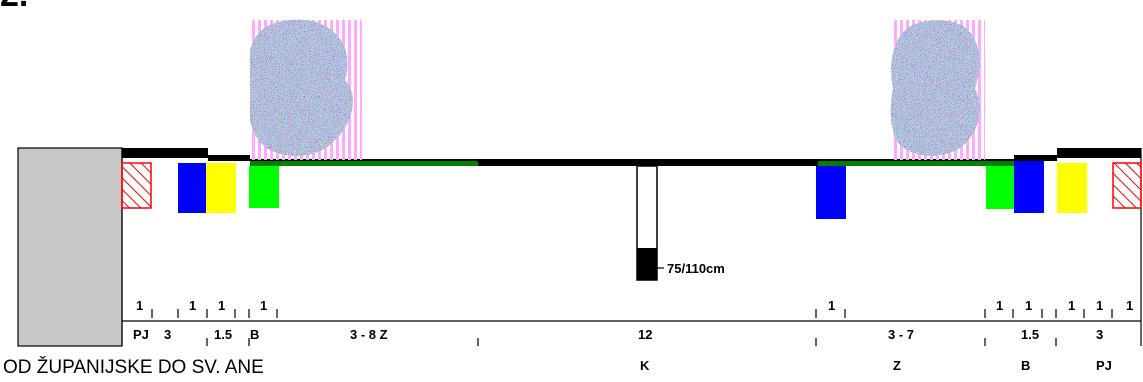 The height and width of the screenshot is (382, 1143). What do you see at coordinates (696, 268) in the screenshot?
I see `pipe-depth-label: 75/110cm` at bounding box center [696, 268].